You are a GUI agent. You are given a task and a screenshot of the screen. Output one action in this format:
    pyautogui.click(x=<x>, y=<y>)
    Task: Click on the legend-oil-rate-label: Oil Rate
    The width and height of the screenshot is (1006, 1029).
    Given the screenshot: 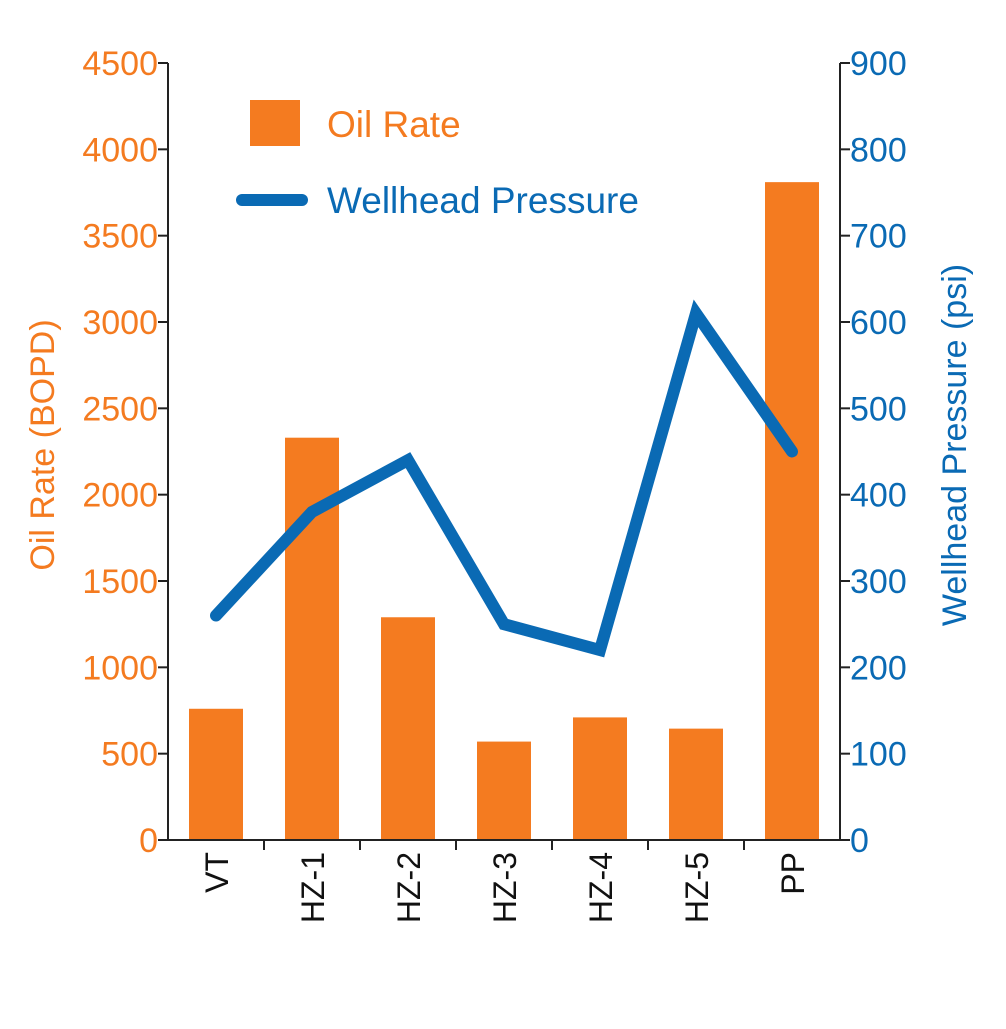 What is the action you would take?
    pyautogui.click(x=394, y=124)
    